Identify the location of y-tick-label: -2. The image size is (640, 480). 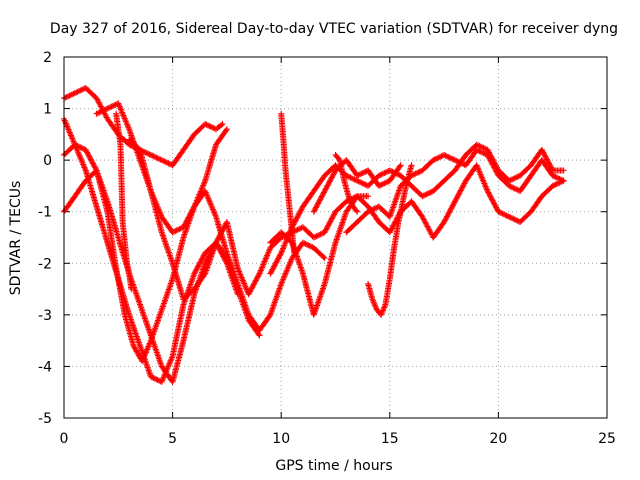
(45, 264).